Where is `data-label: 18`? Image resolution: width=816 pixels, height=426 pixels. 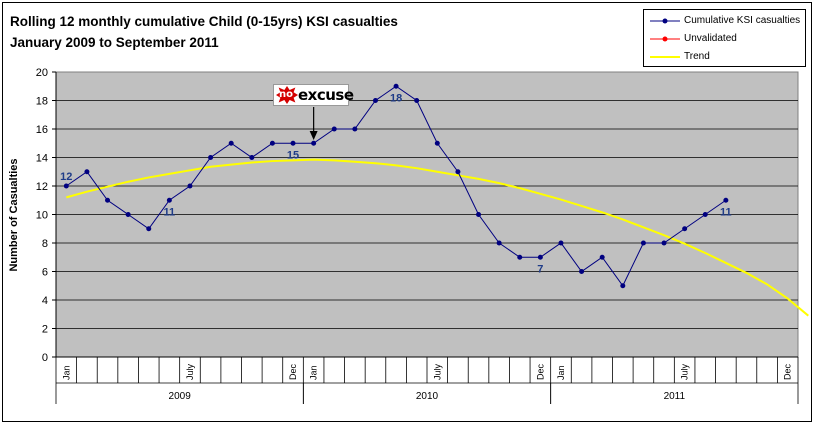
data-label: 18 is located at coordinates (396, 98).